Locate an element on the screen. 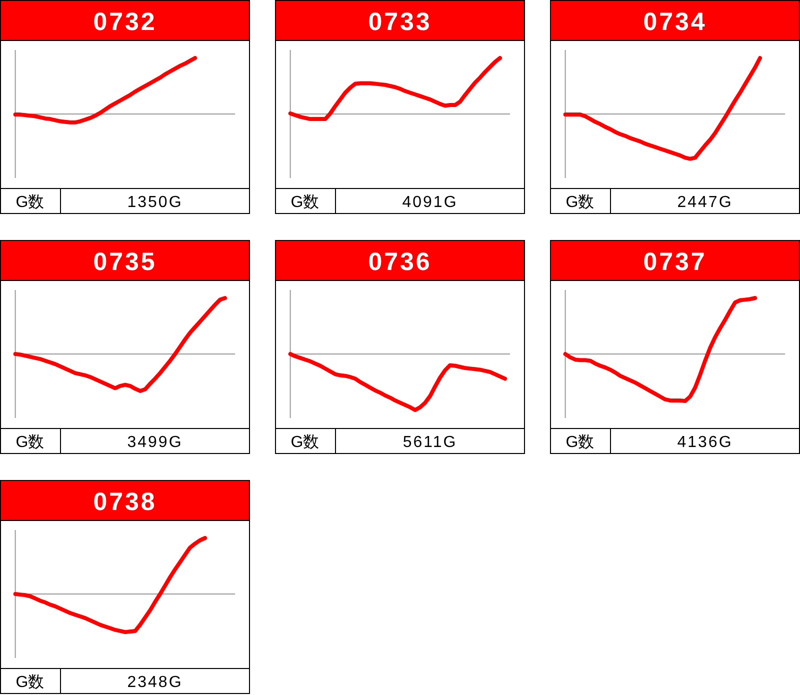 The width and height of the screenshot is (800, 695). text: 4136G is located at coordinates (705, 442).